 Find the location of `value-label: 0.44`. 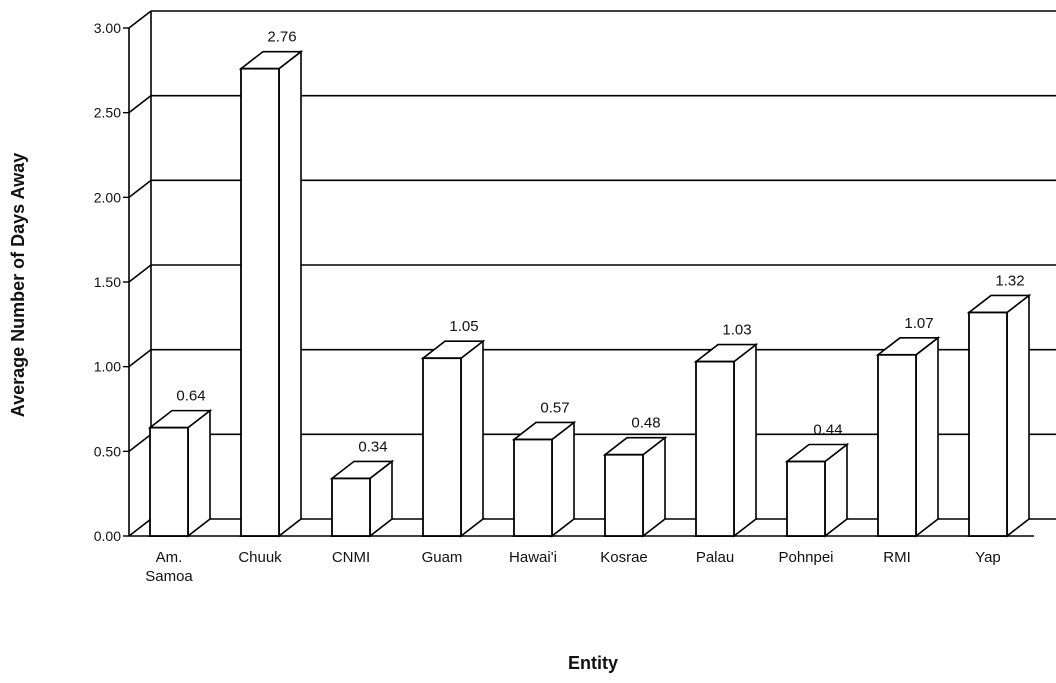

value-label: 0.44 is located at coordinates (827, 429).